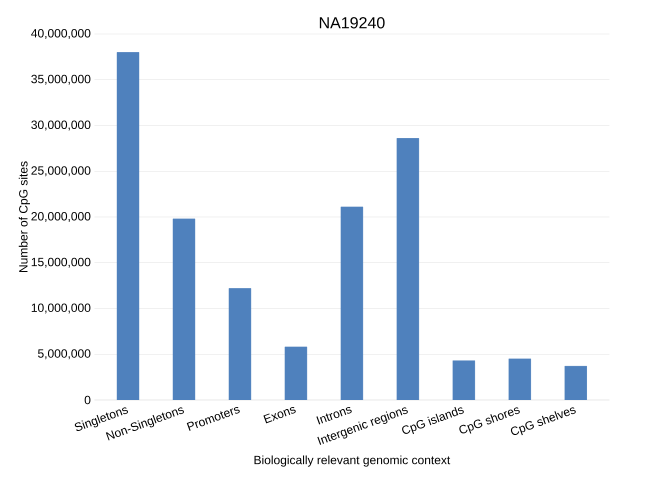 This screenshot has width=656, height=494. I want to click on y-tick-label: 35,000,000, so click(60, 79).